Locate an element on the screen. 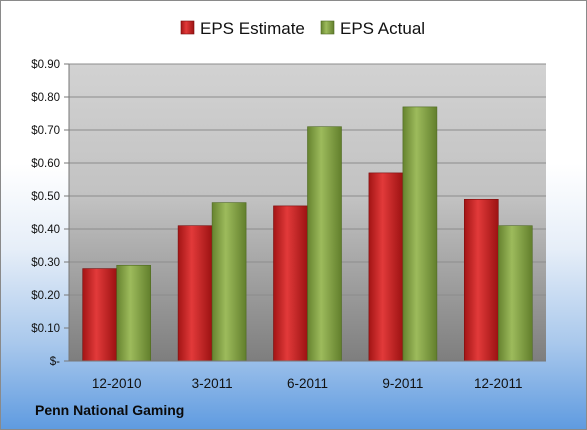 The height and width of the screenshot is (430, 587). bar-eps-estimate-9-2011 is located at coordinates (386, 267).